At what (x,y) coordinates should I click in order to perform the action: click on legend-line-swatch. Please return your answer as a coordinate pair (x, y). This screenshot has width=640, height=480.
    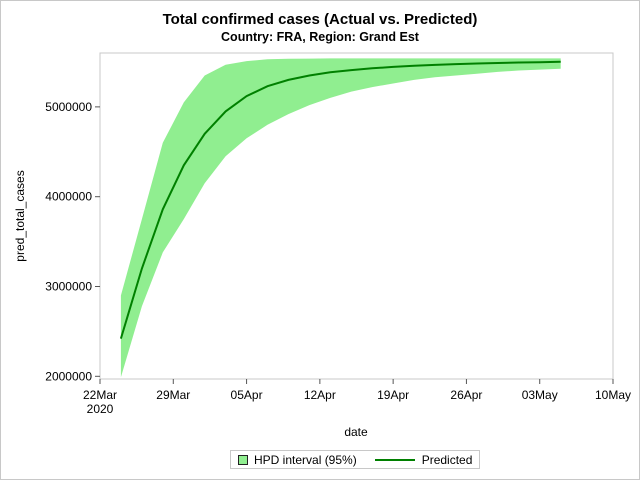
    Looking at the image, I should click on (394, 459).